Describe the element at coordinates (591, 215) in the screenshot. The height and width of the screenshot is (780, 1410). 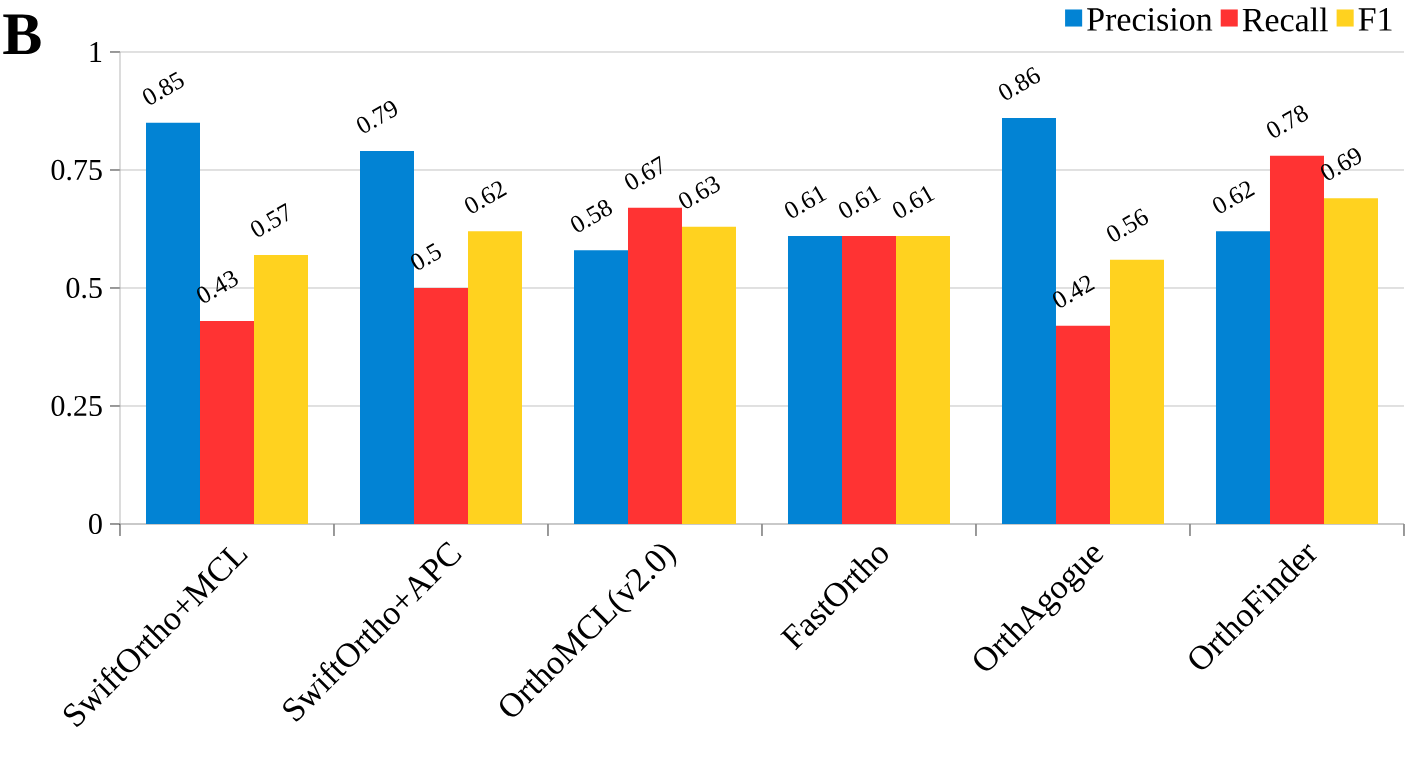
I see `data-label: 0.58` at that location.